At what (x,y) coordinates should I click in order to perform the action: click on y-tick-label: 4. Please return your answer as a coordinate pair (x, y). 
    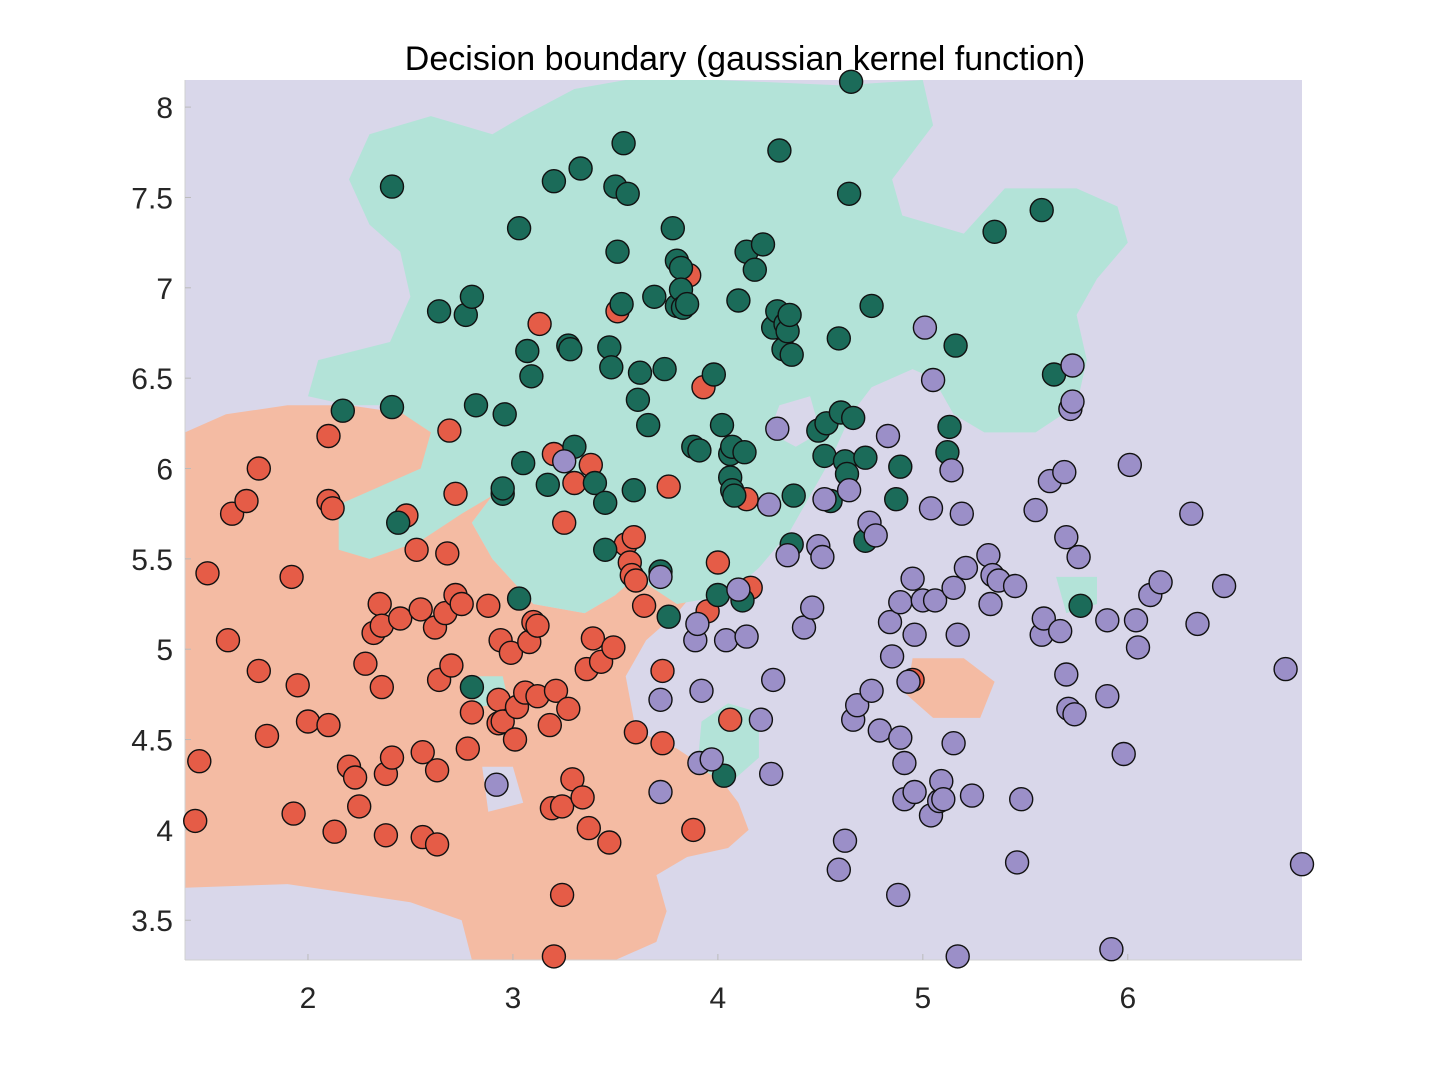
    Looking at the image, I should click on (164, 831).